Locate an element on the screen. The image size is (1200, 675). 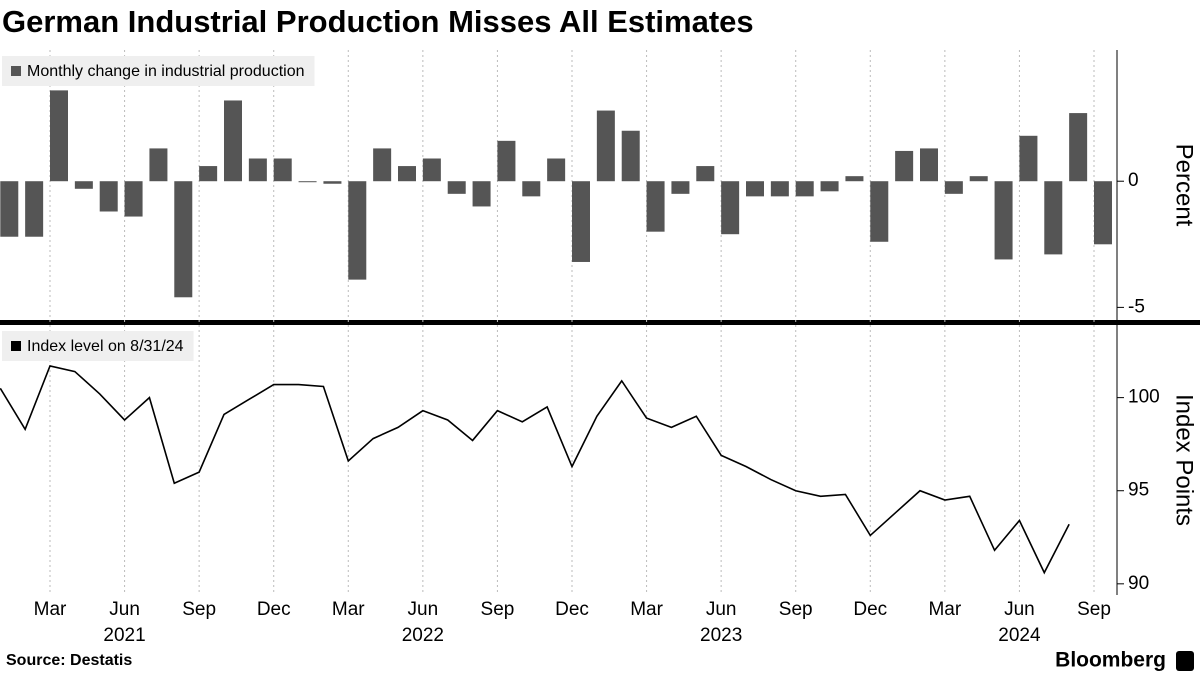
legend-label: Monthly change in industrial production is located at coordinates (166, 71).